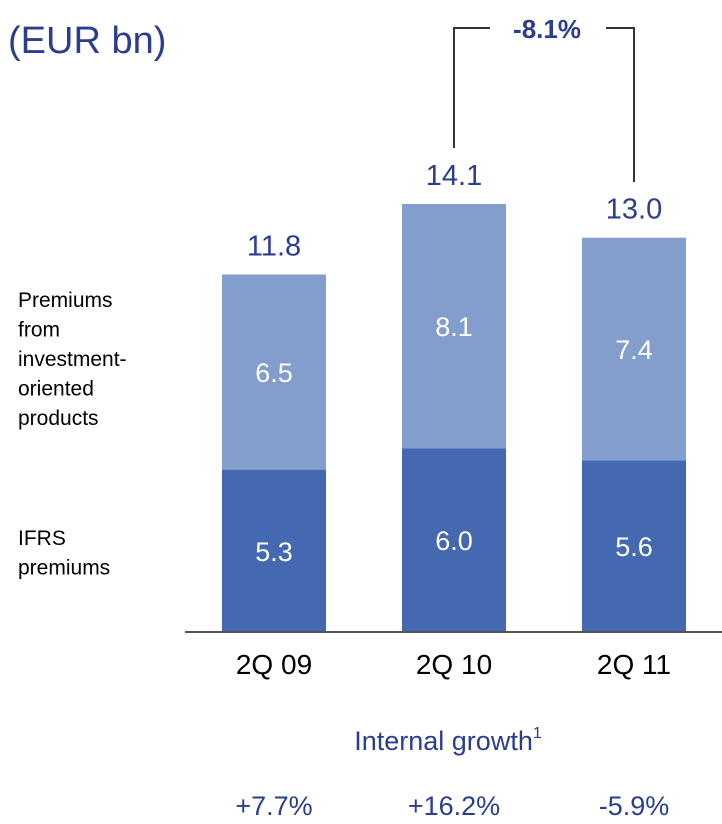 The height and width of the screenshot is (824, 722). Describe the element at coordinates (544, 98) in the screenshot. I see `change-bracket: -8.1%` at that location.